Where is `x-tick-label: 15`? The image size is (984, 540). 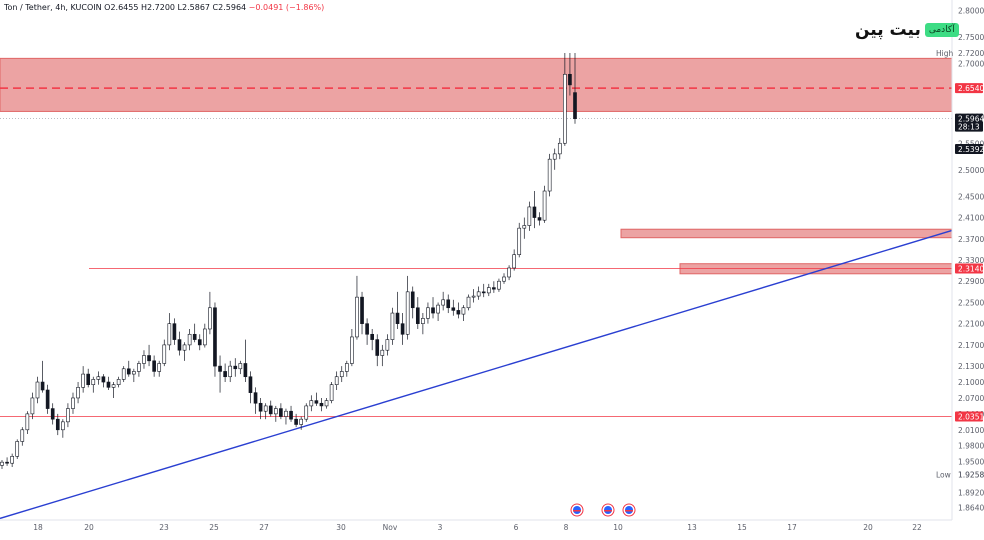 x-tick-label: 15 is located at coordinates (742, 527).